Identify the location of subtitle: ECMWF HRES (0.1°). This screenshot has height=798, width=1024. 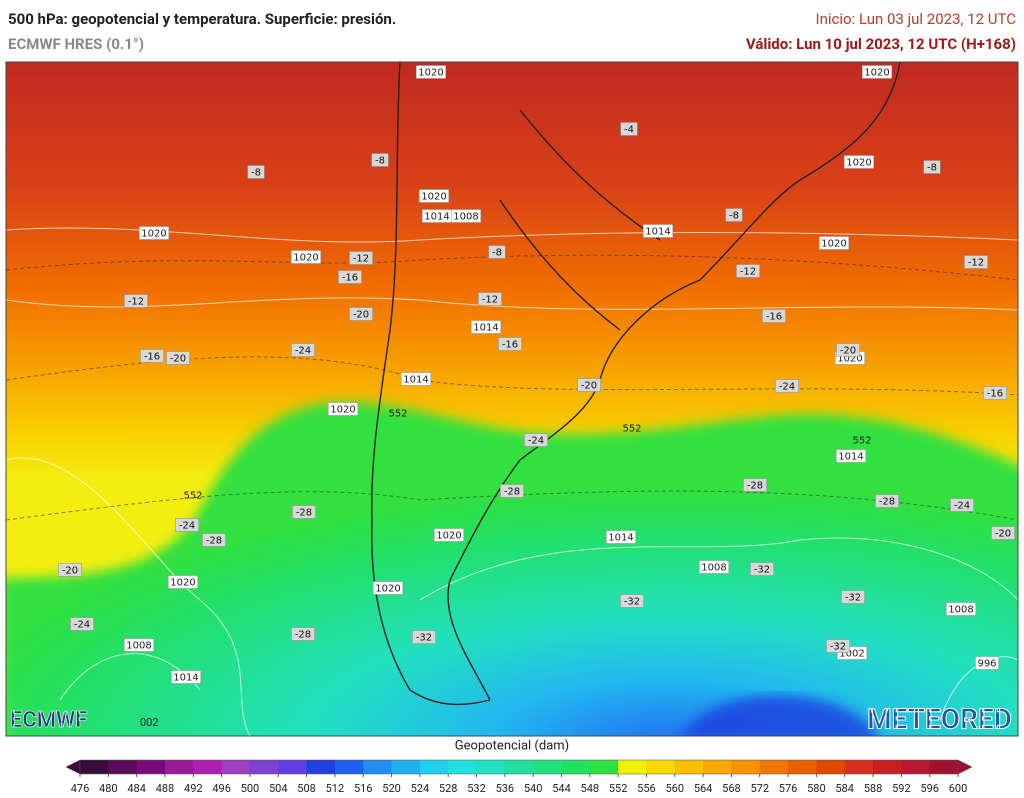
(76, 44).